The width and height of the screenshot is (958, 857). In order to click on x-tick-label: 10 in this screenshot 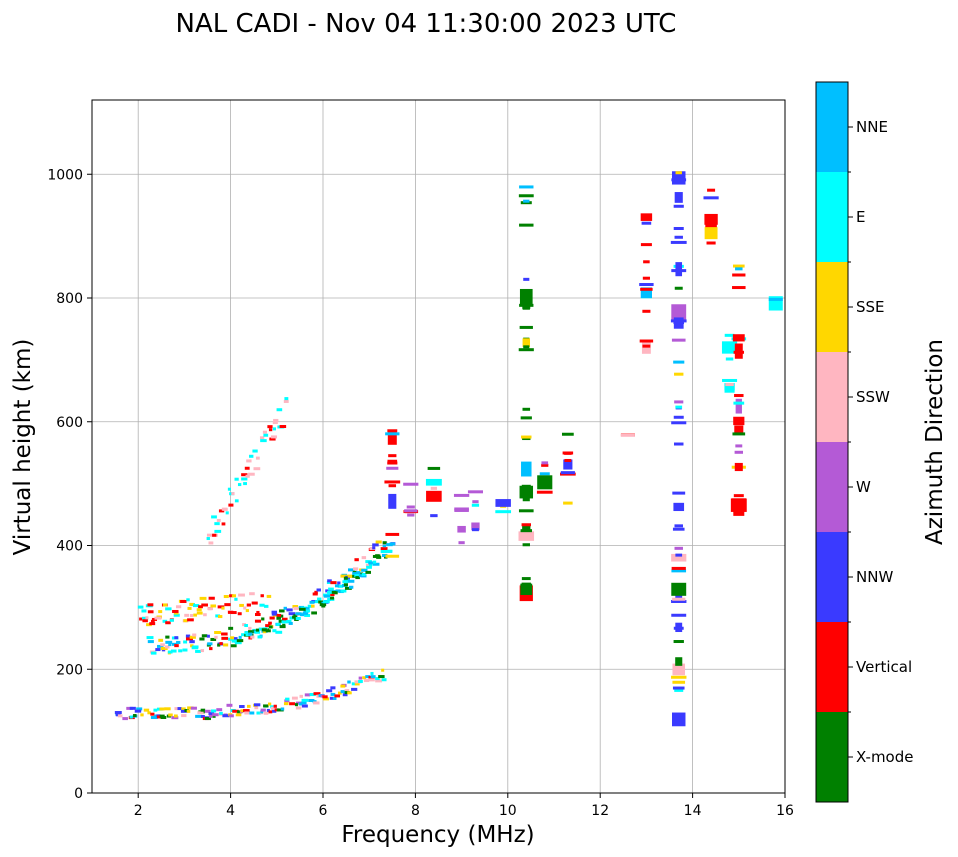, I will do `click(508, 811)`.